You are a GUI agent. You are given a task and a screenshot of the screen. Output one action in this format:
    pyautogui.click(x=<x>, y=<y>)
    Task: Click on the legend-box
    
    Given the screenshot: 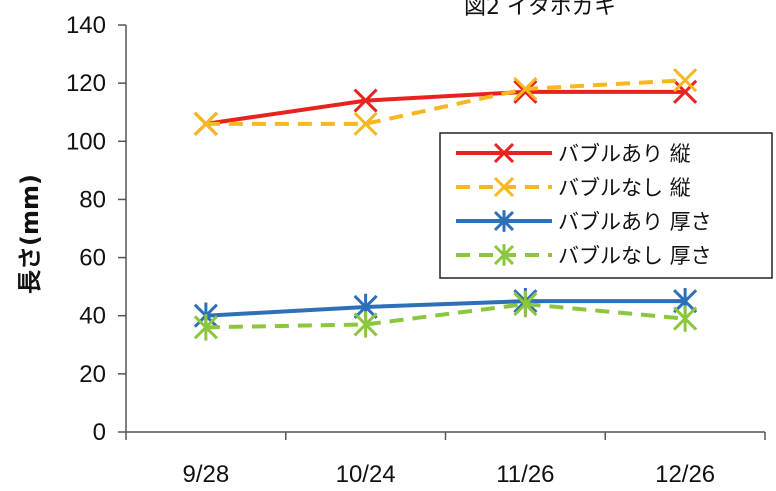 What is the action you would take?
    pyautogui.click(x=606, y=205)
    